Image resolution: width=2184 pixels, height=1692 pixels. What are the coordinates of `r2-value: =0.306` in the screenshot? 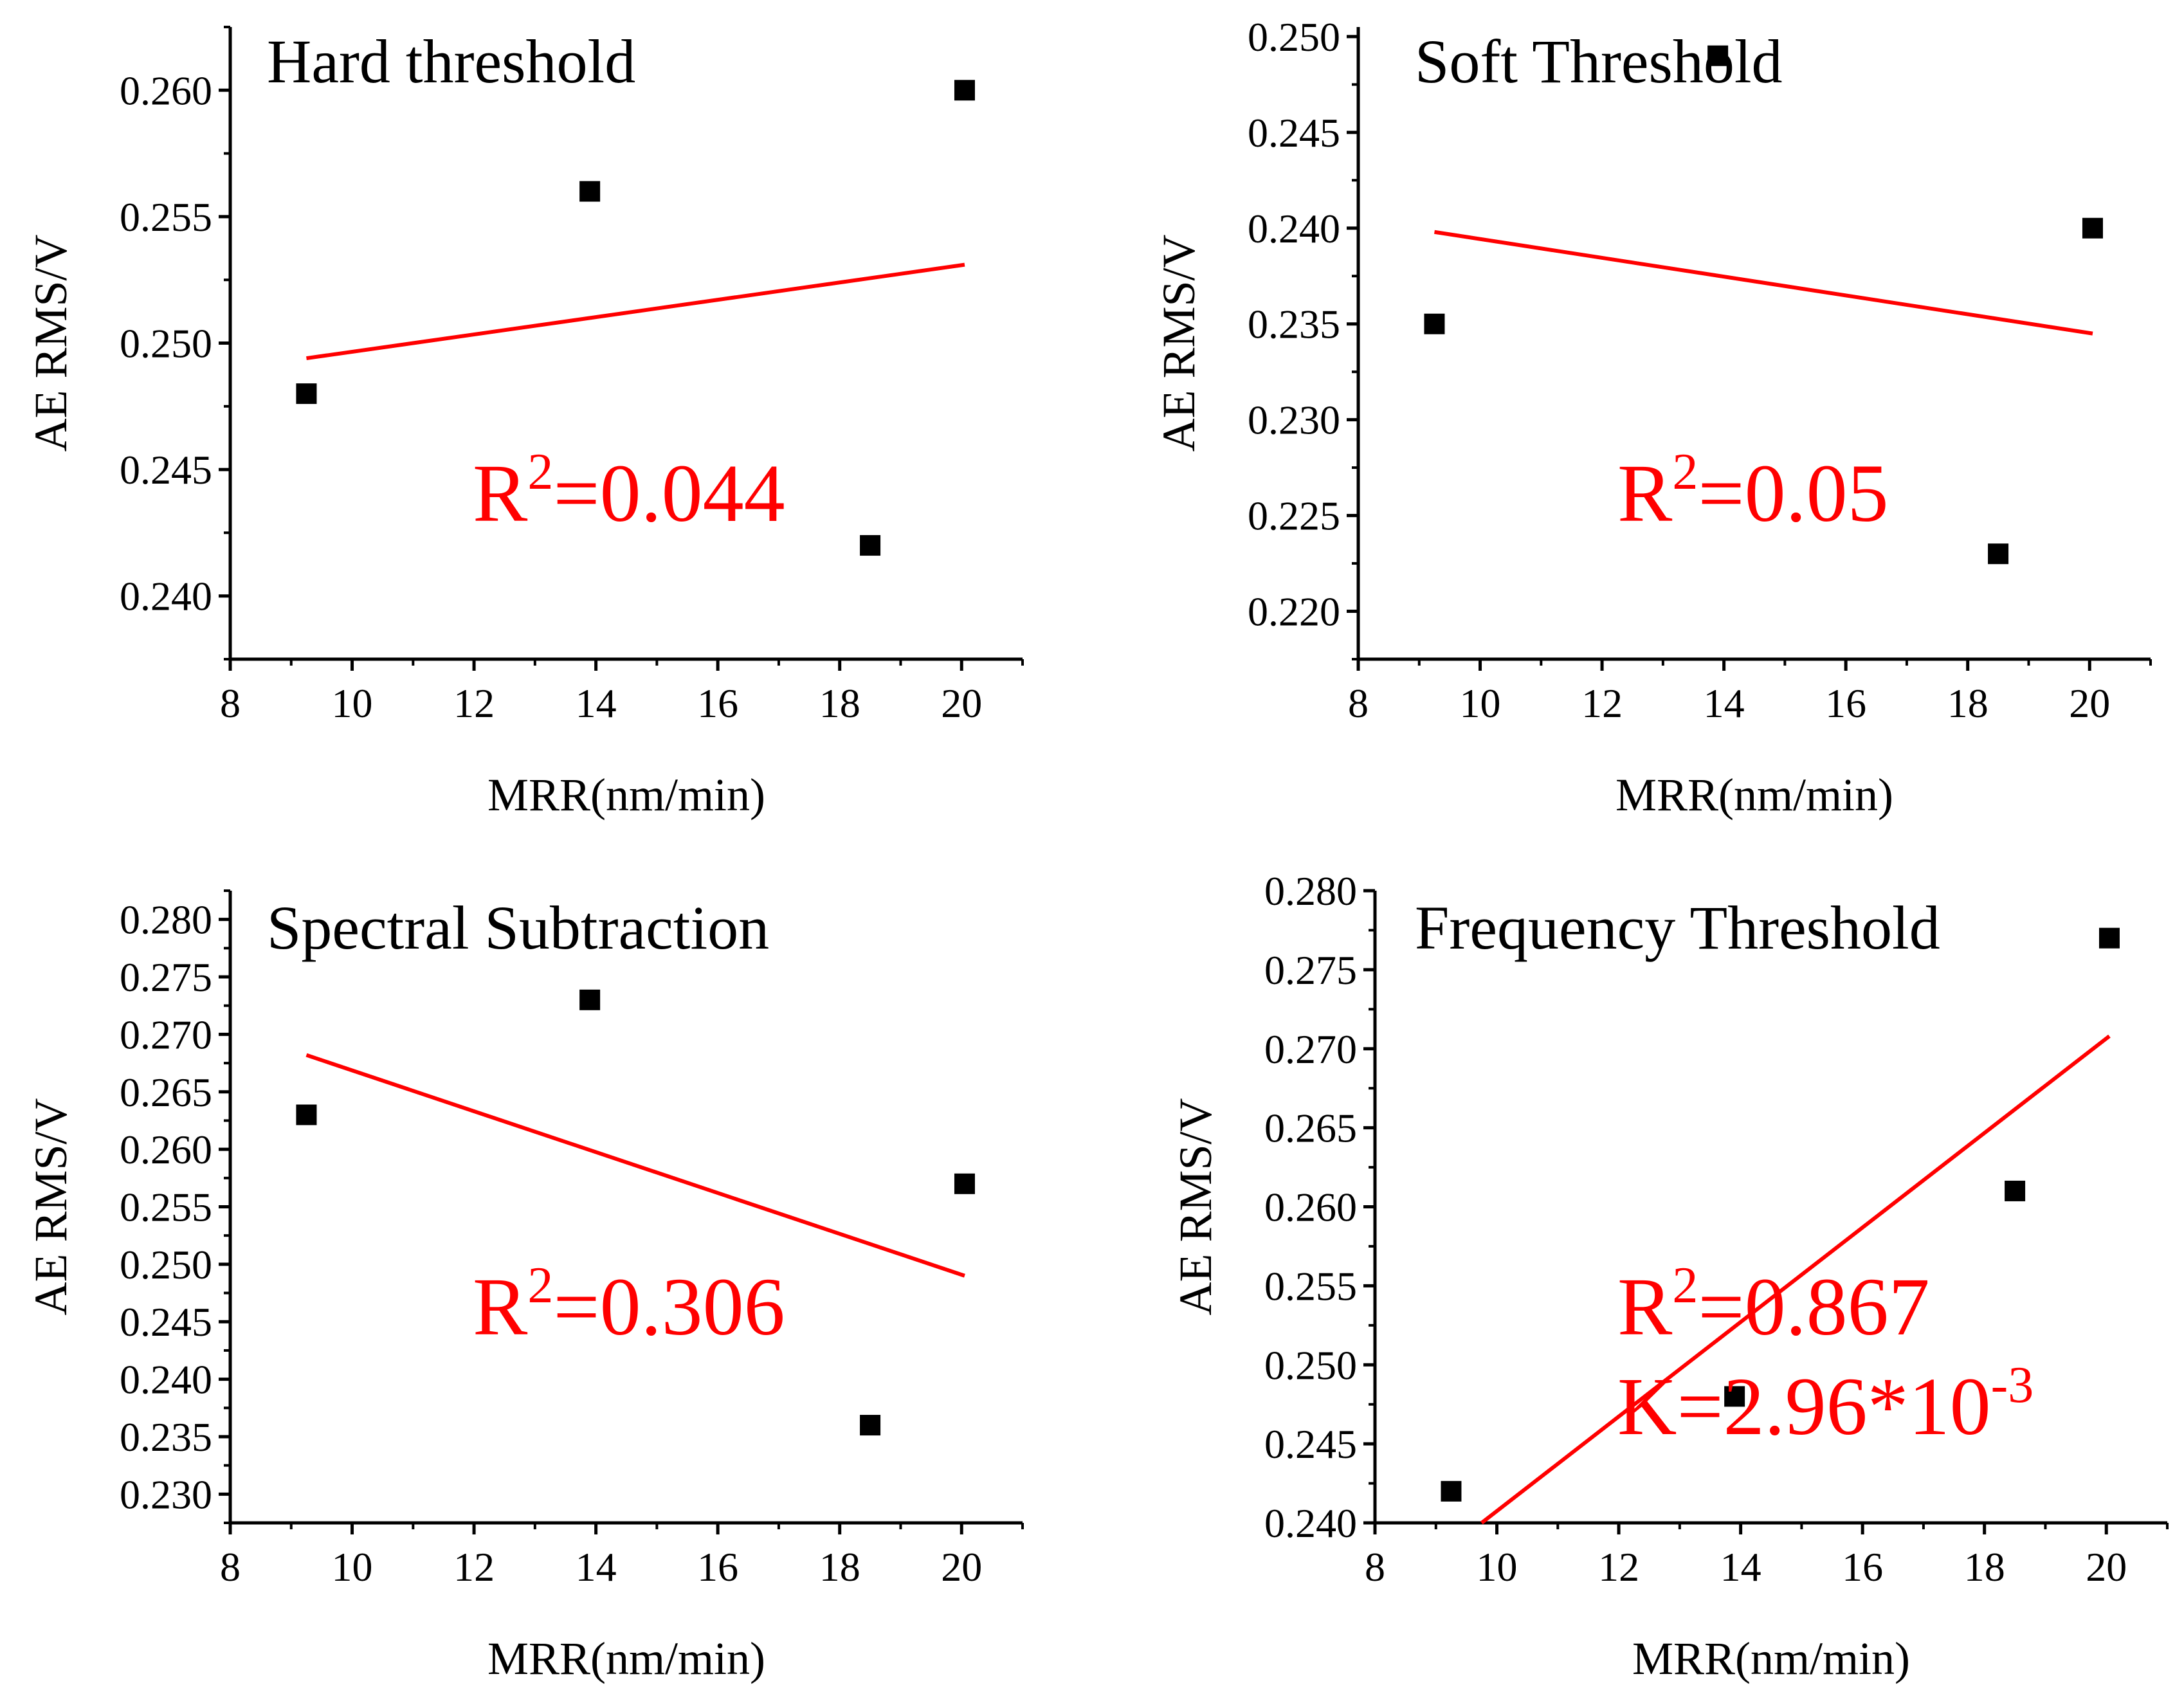 It's located at (669, 1306).